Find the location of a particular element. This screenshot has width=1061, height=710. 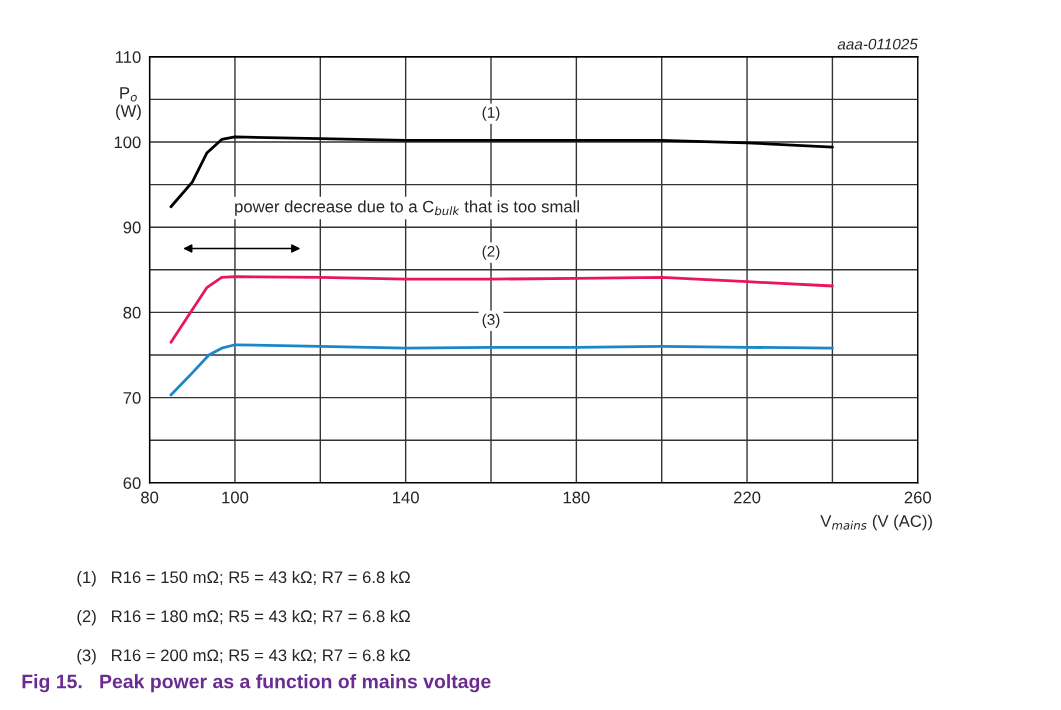

series-label: (3) is located at coordinates (491, 320).